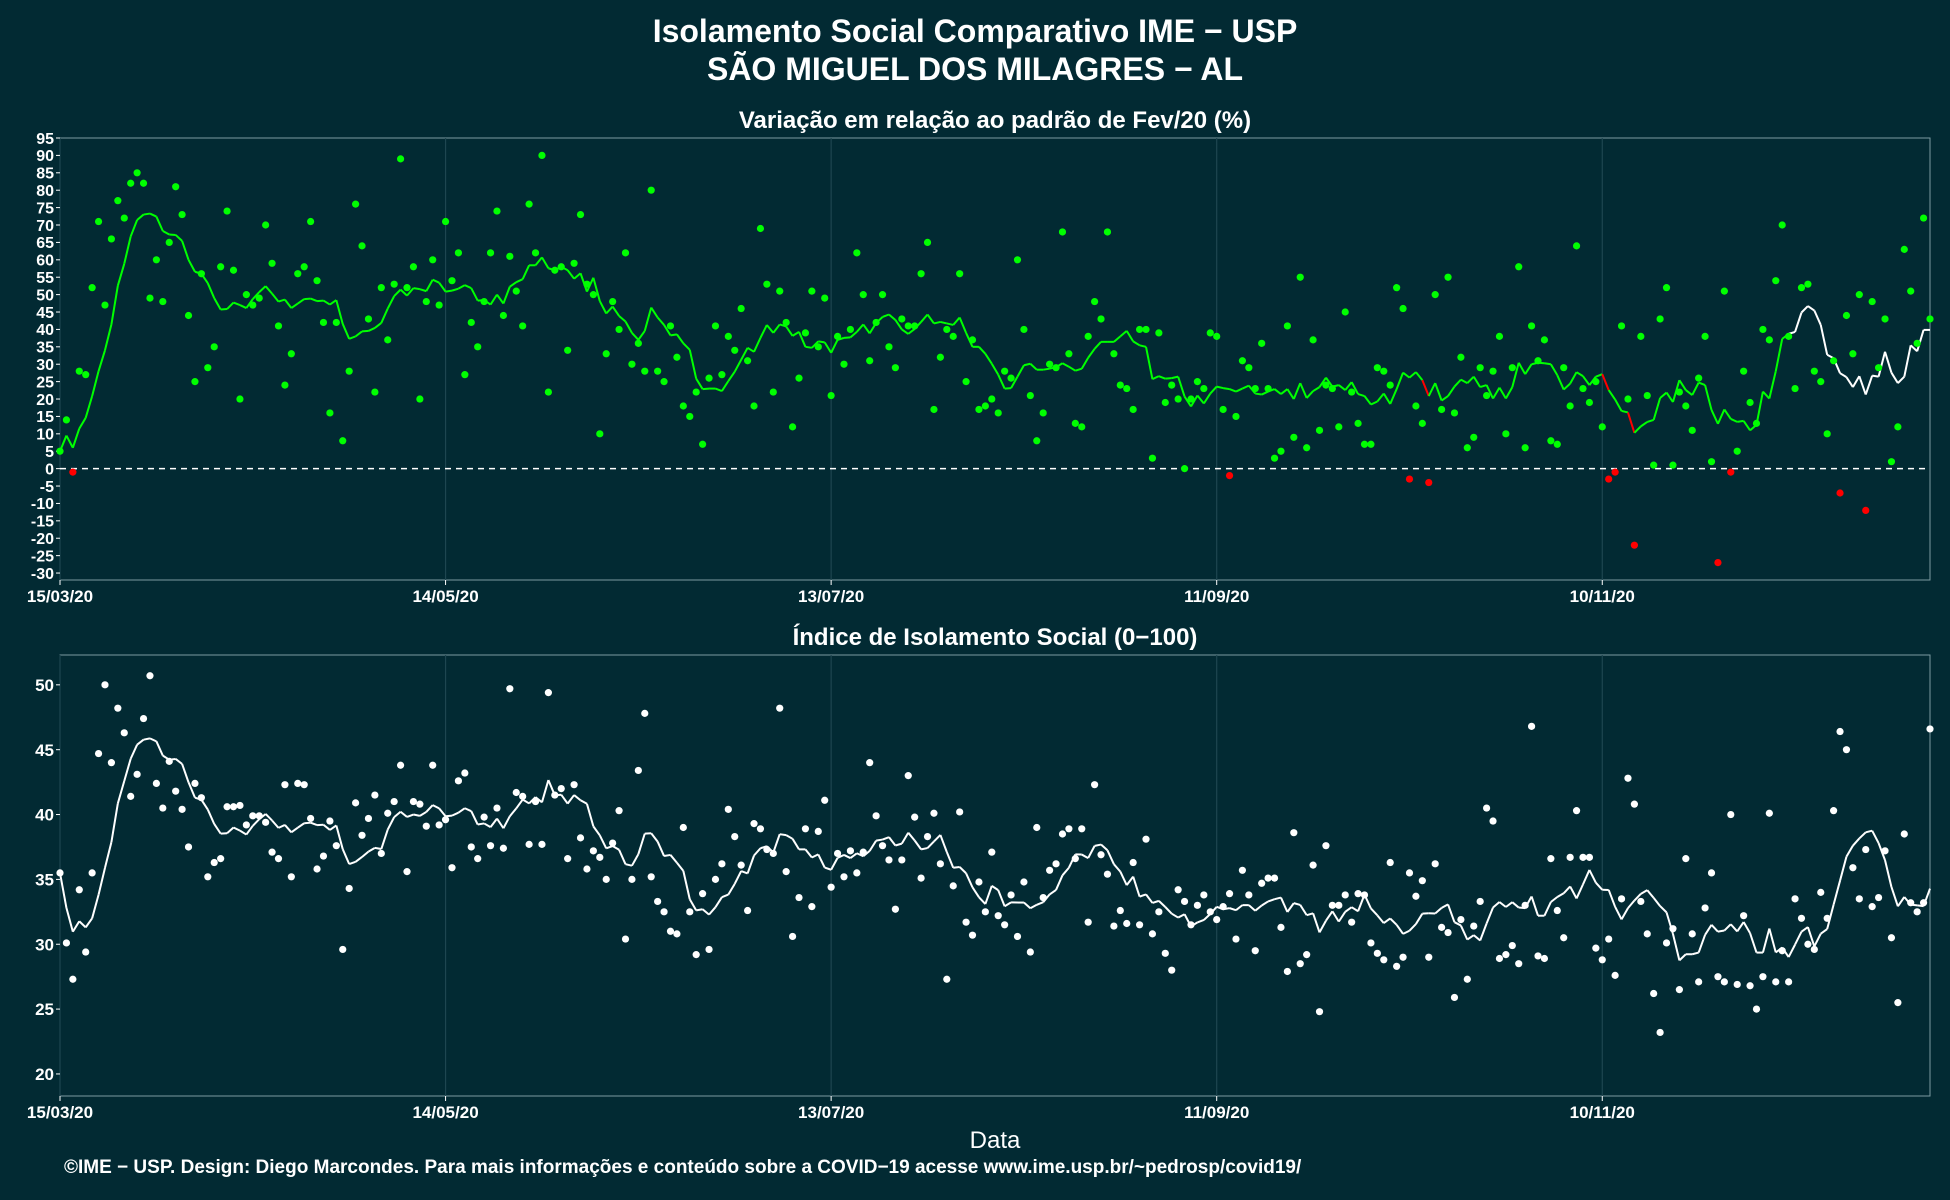 The width and height of the screenshot is (1950, 1200). Describe the element at coordinates (45, 278) in the screenshot. I see `y-tick-label: 55` at that location.